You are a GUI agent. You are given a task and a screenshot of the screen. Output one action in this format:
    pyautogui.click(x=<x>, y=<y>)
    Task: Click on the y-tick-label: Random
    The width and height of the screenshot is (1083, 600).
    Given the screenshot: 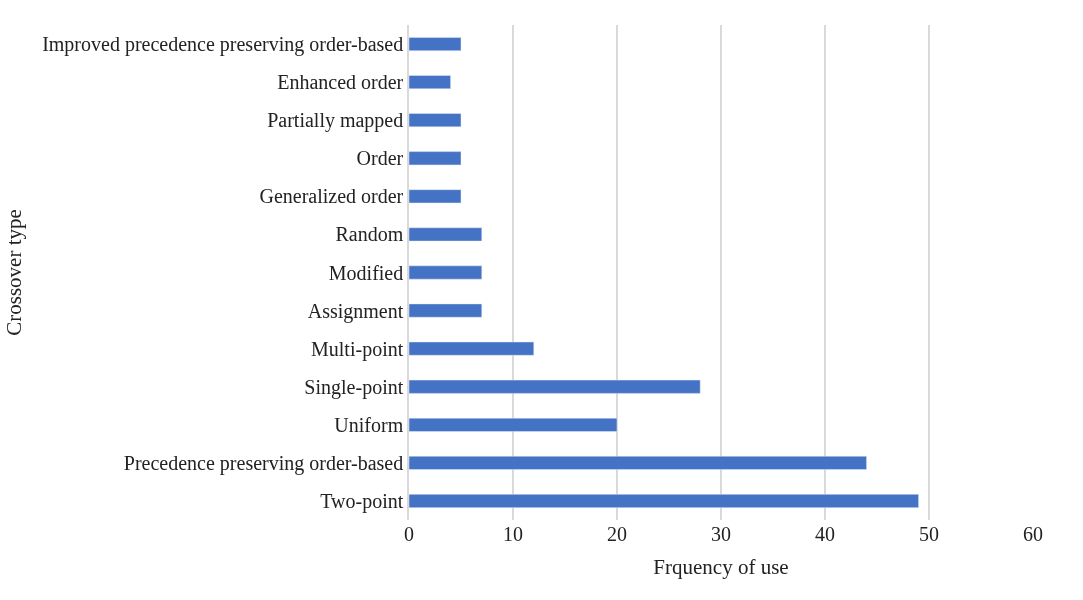 What is the action you would take?
    pyautogui.click(x=369, y=234)
    